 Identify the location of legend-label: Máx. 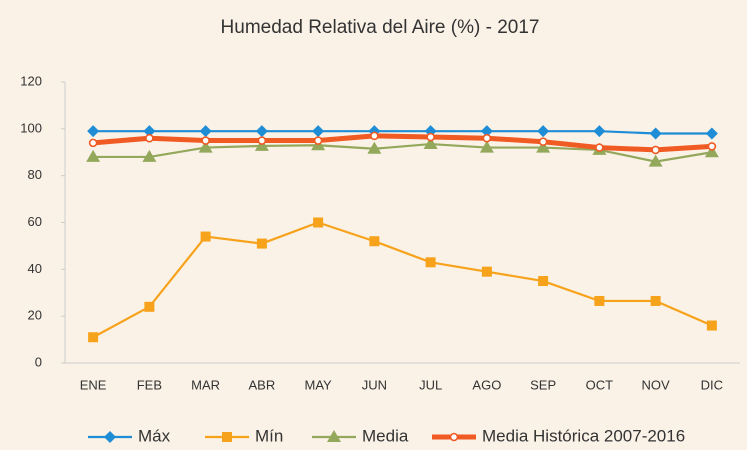
(154, 435).